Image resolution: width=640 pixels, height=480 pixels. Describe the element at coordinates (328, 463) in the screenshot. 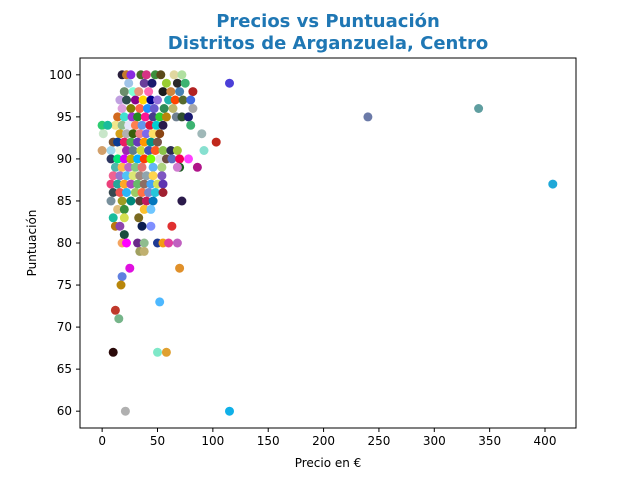

I see `x-axis-label: Precio en €` at that location.